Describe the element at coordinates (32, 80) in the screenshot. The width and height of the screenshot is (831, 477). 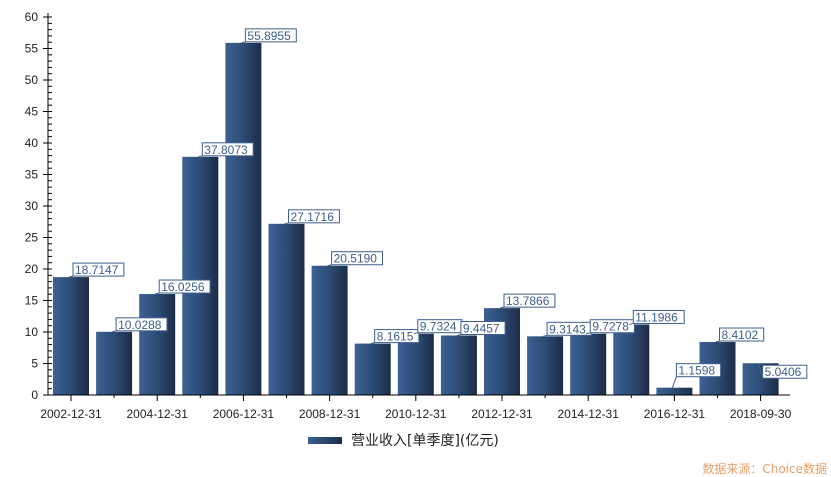
I see `y-tick-label: 50` at that location.